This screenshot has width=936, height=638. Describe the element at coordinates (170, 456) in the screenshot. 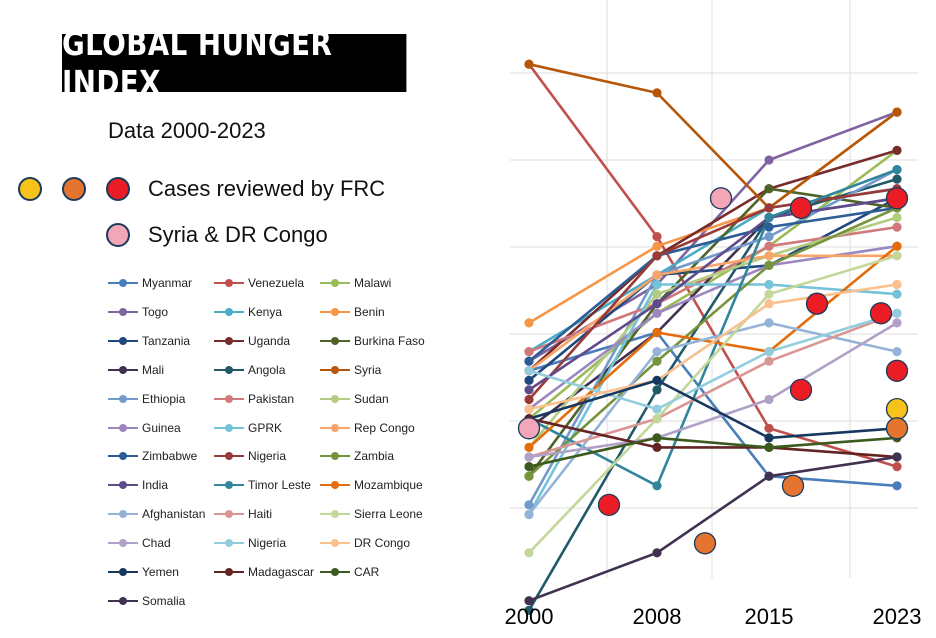

I see `legend-label: Zimbabwe` at that location.